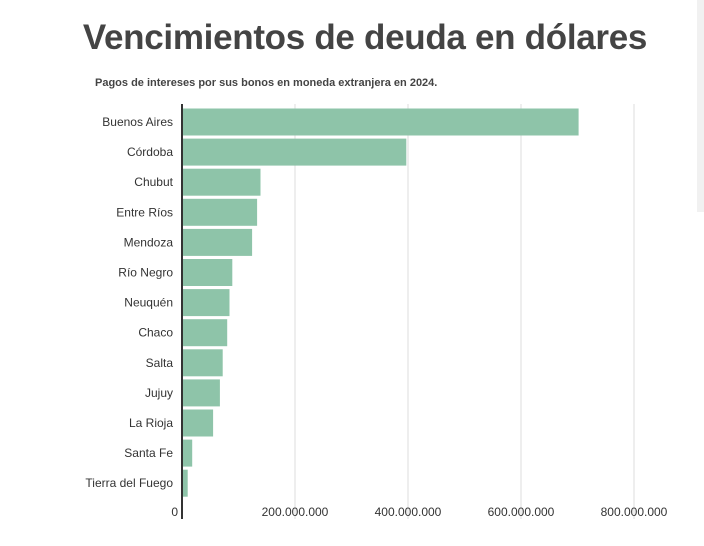 The height and width of the screenshot is (546, 704). Describe the element at coordinates (144, 212) in the screenshot. I see `category-label: Entre Ríos` at that location.